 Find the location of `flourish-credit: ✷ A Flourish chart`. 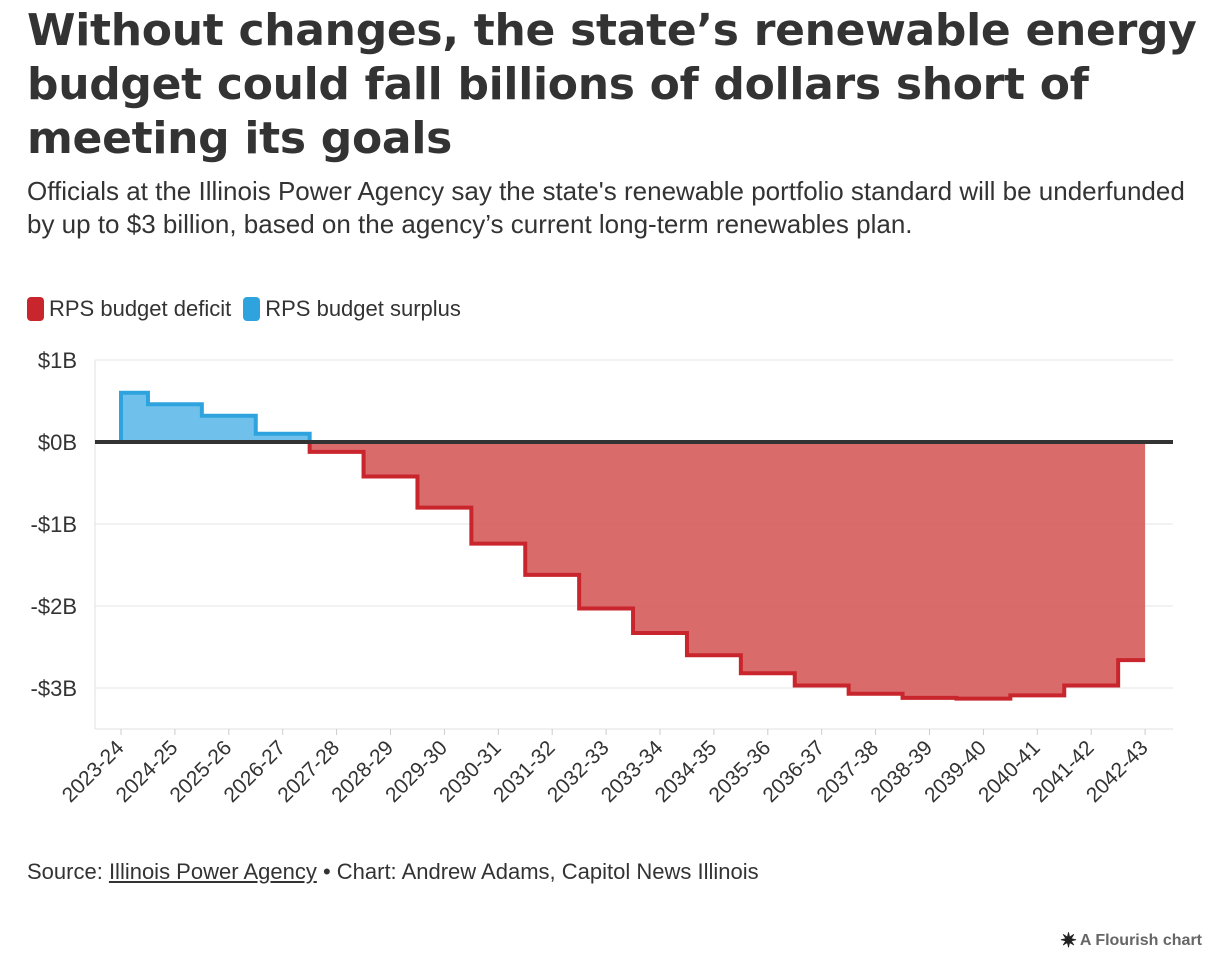

flourish-credit: ✷ A Flourish chart is located at coordinates (1131, 940).